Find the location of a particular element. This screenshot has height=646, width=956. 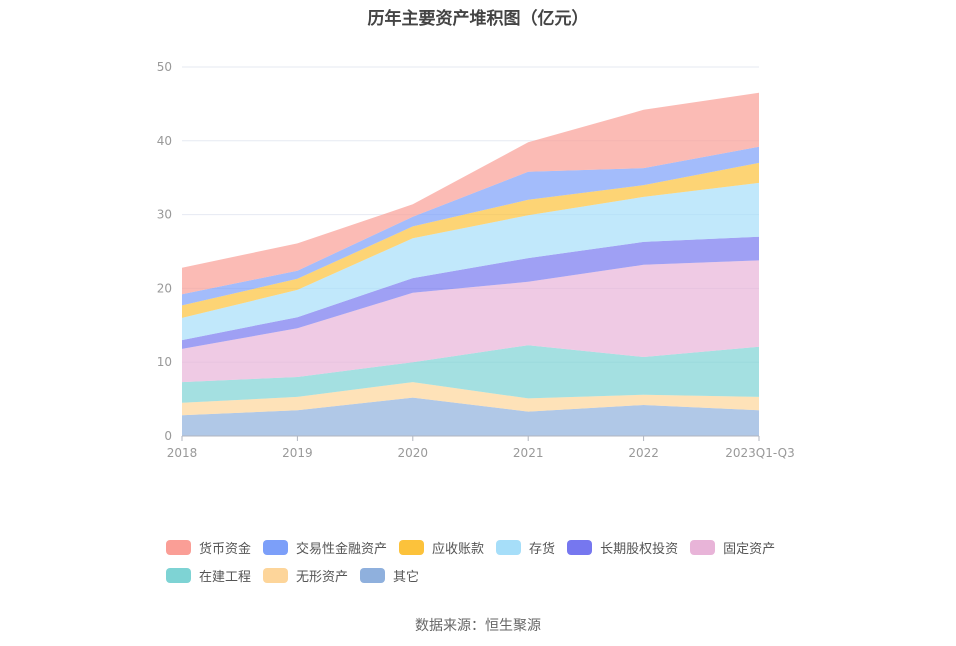

y-tick-label: 50 is located at coordinates (164, 67).